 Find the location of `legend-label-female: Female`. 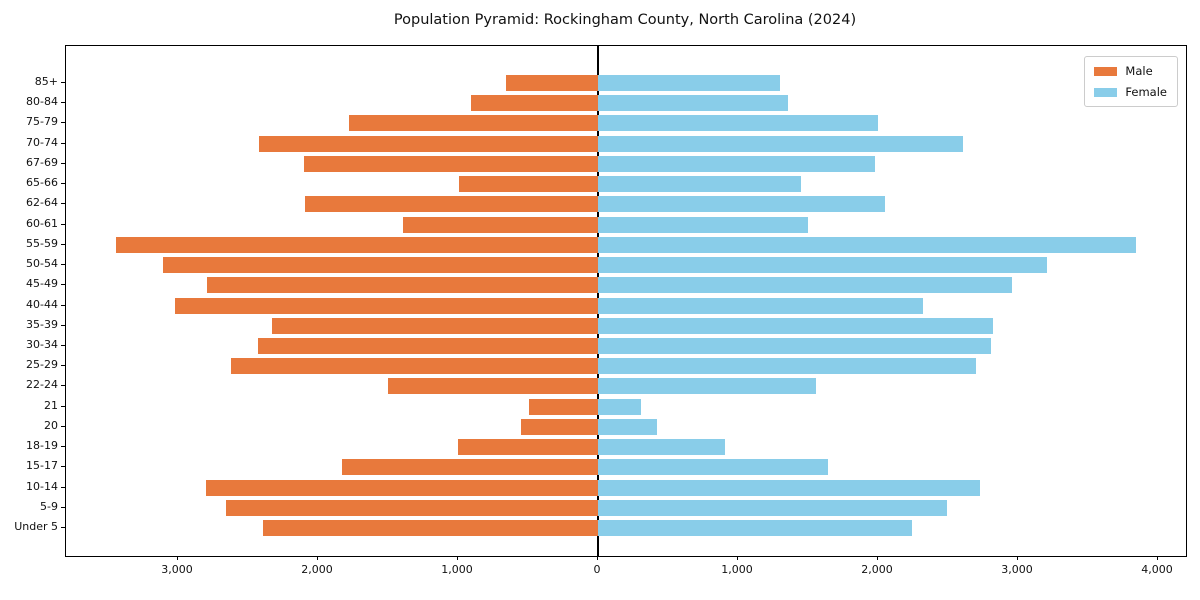

legend-label-female: Female is located at coordinates (1146, 92).